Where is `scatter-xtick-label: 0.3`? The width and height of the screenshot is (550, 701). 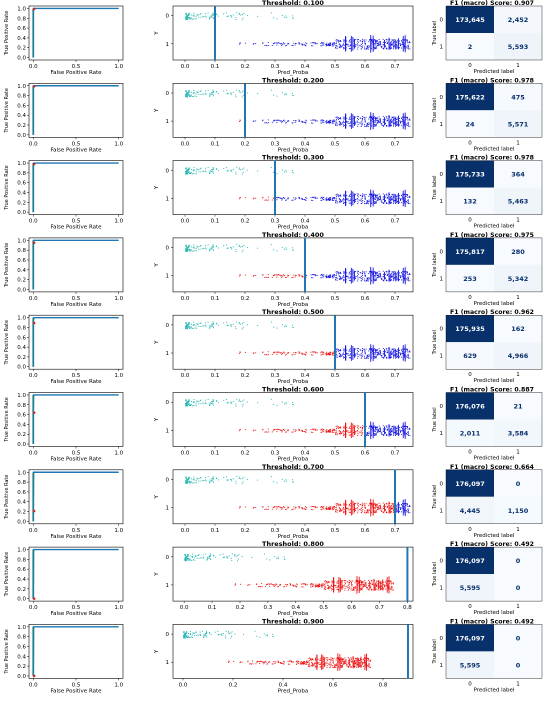
scatter-xtick-label: 0.3 is located at coordinates (275, 454).